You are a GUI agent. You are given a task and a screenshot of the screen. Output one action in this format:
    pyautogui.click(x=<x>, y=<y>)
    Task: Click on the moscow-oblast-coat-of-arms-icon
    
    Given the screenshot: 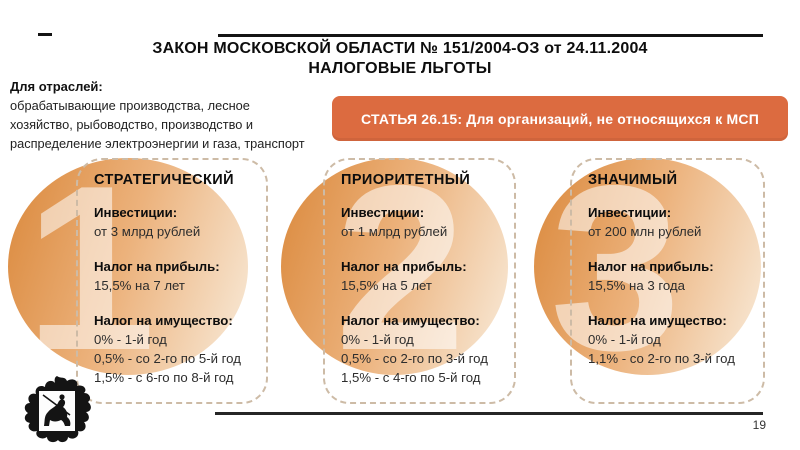 What is the action you would take?
    pyautogui.click(x=57, y=412)
    